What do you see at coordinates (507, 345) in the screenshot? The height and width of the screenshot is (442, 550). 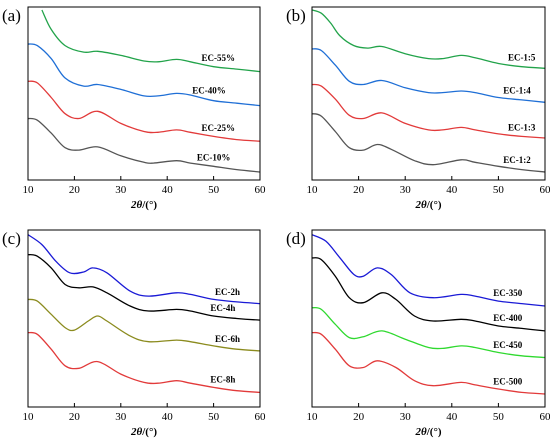 I see `series-label: EC-450` at bounding box center [507, 345].